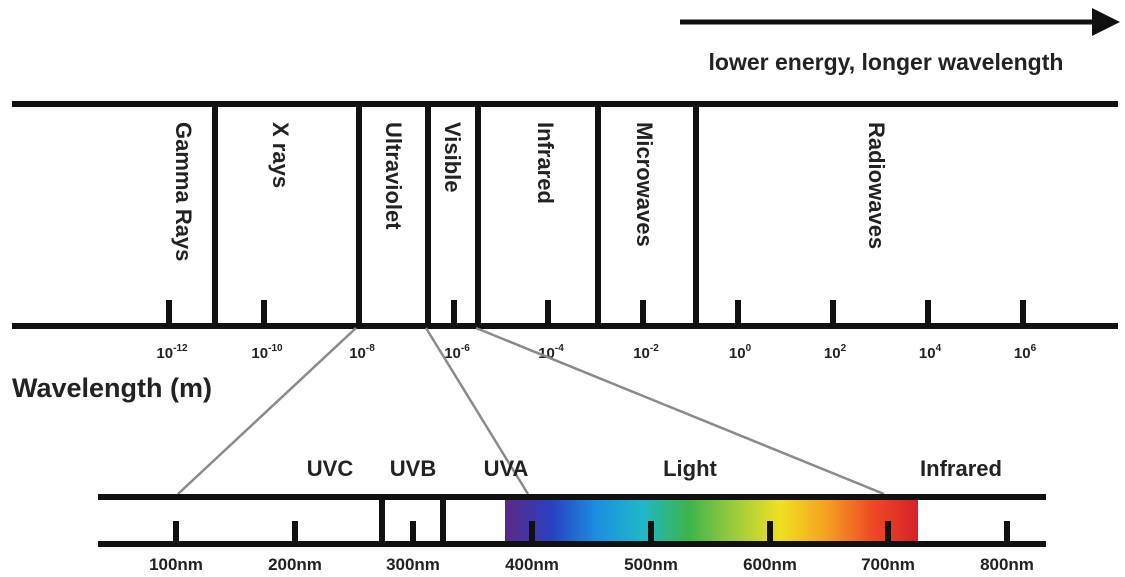 The width and height of the screenshot is (1125, 577). Describe the element at coordinates (886, 62) in the screenshot. I see `direction-label: lower energy, longer wavelength` at that location.